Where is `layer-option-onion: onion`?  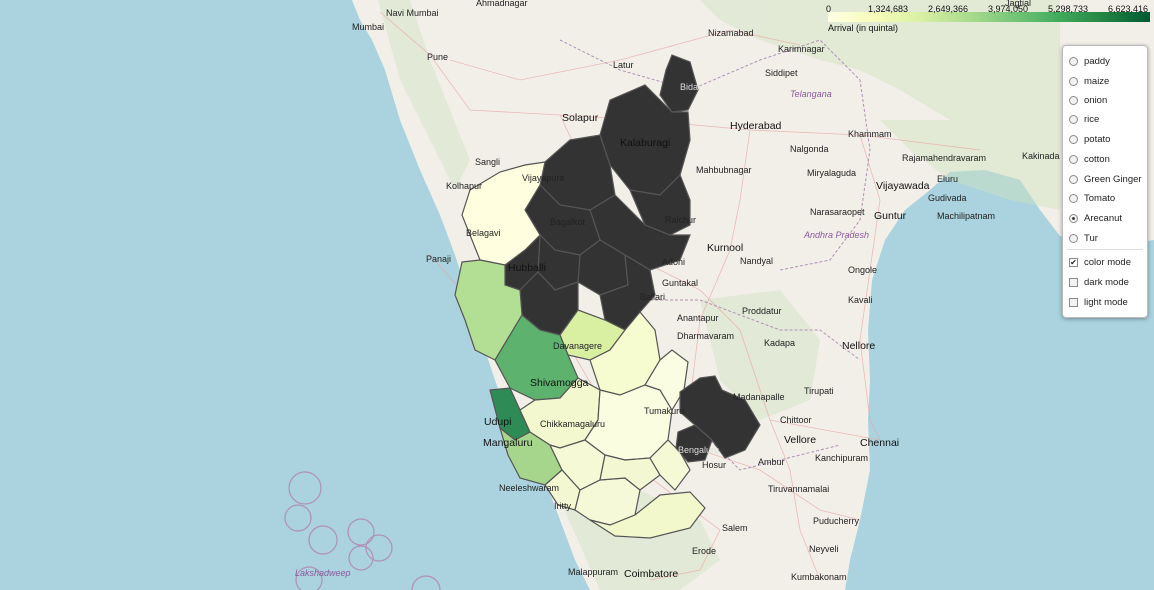 layer-option-onion: onion is located at coordinates (1088, 100).